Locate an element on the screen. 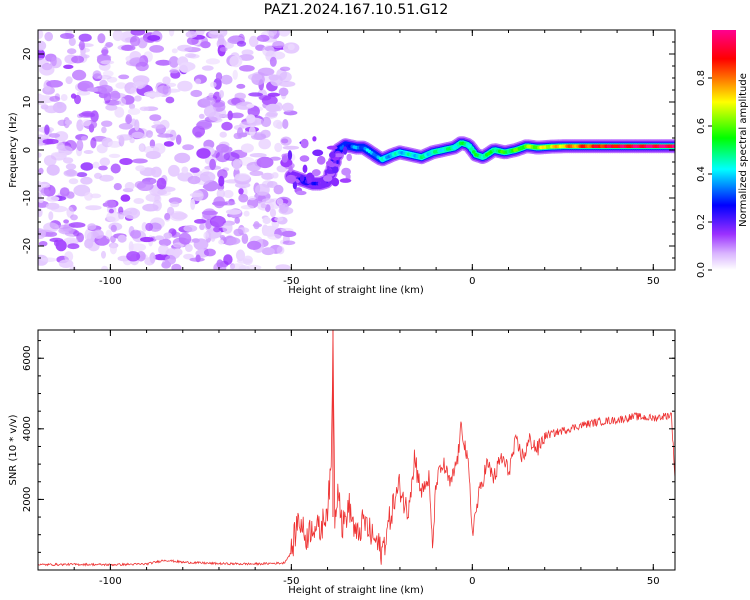 The image size is (750, 600). chart-title: PAZ1.2024.167.10.51.G12 is located at coordinates (356, 10).